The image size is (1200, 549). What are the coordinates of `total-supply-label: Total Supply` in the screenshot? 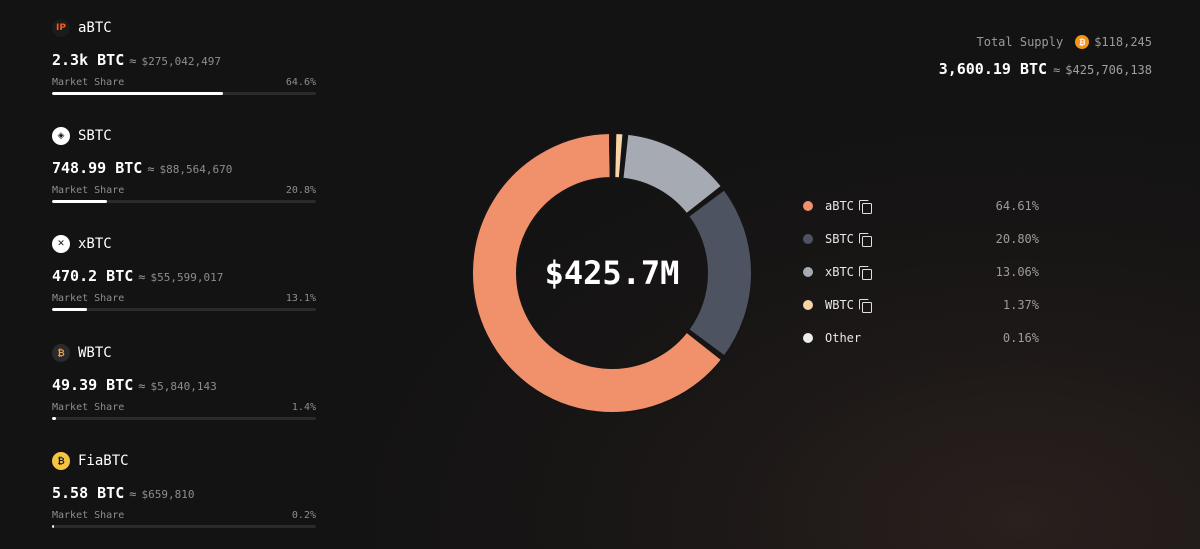 It's located at (1020, 42).